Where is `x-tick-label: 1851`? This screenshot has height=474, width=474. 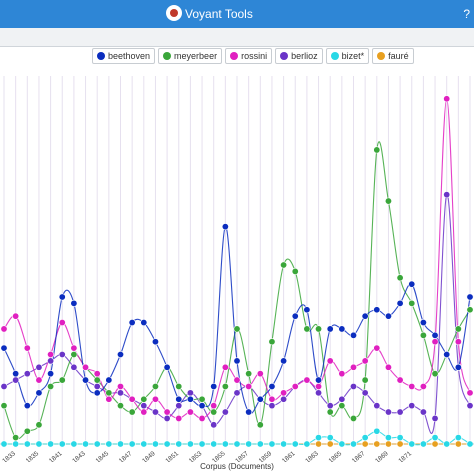
x-tick-label: 1851 is located at coordinates (172, 456).